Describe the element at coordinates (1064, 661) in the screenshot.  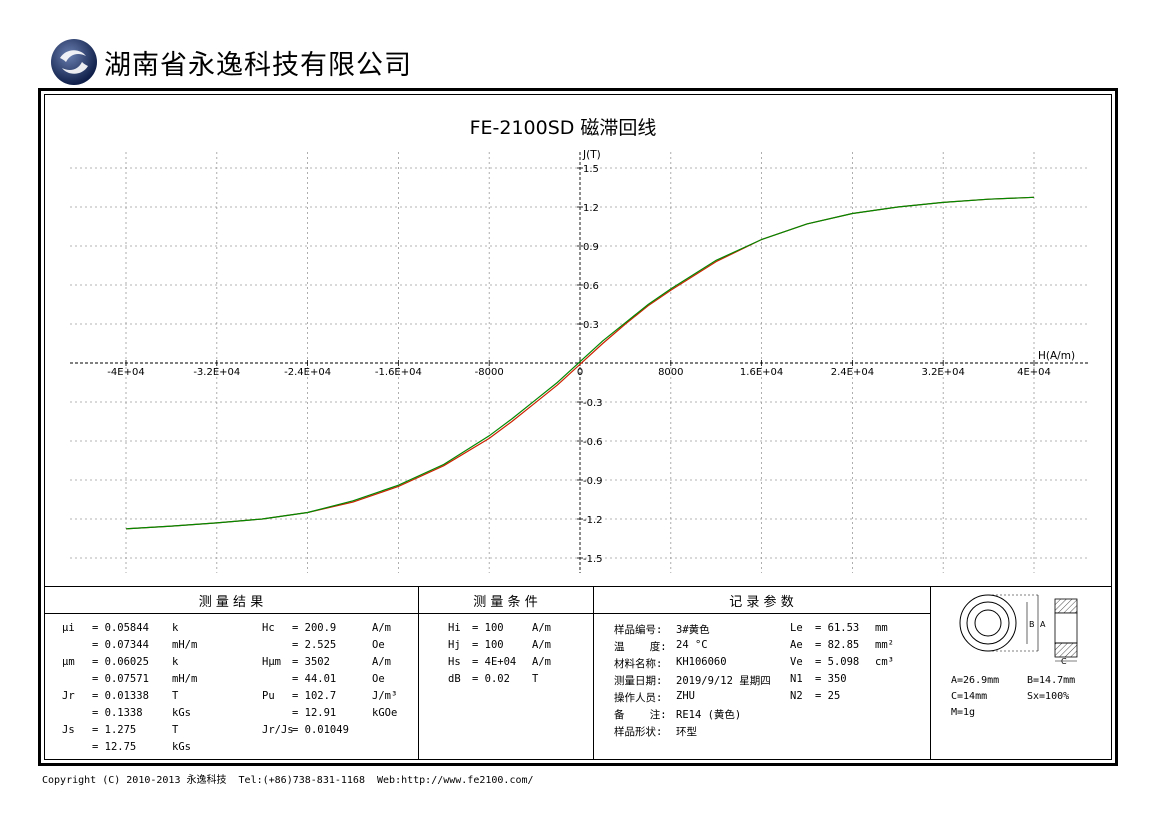
I see `dim-label-c: C` at that location.